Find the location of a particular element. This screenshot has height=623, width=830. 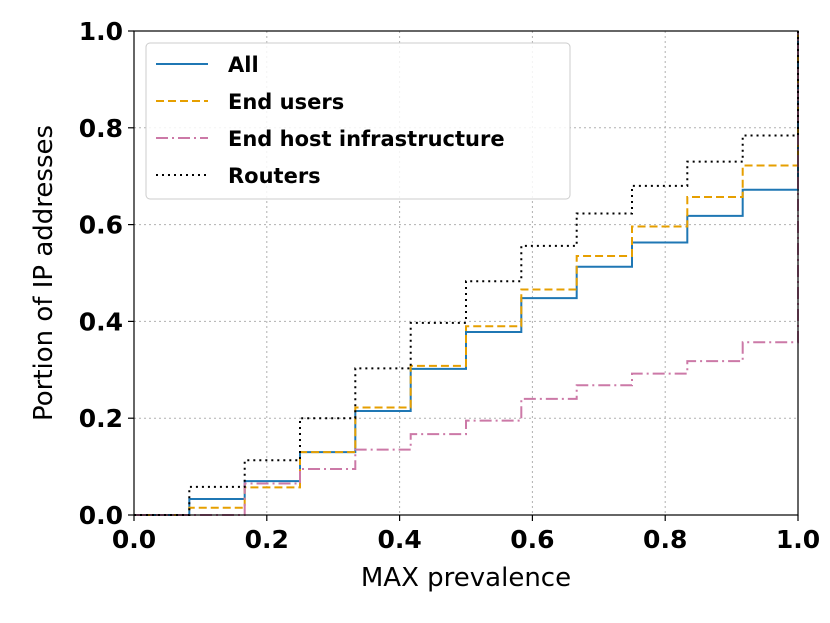

legend-box is located at coordinates (358, 121).